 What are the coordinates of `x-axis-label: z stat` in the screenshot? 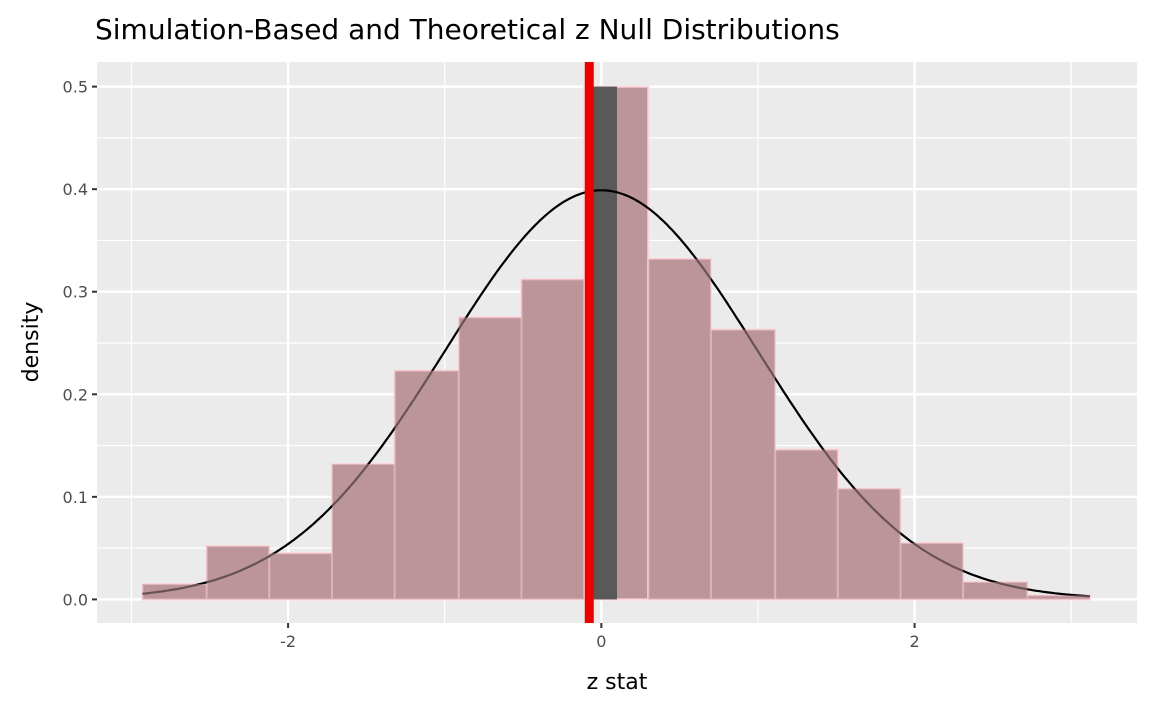 It's located at (617, 682).